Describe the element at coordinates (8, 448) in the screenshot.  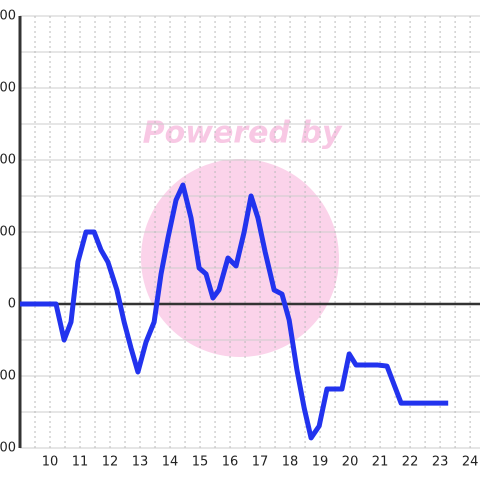
I see `y-tick-label: -1,000` at that location.